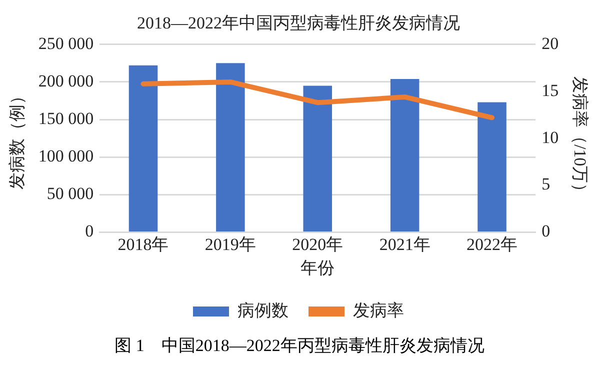 This screenshot has width=599, height=390. What do you see at coordinates (492, 244) in the screenshot?
I see `x-tick-label: 2022年` at bounding box center [492, 244].